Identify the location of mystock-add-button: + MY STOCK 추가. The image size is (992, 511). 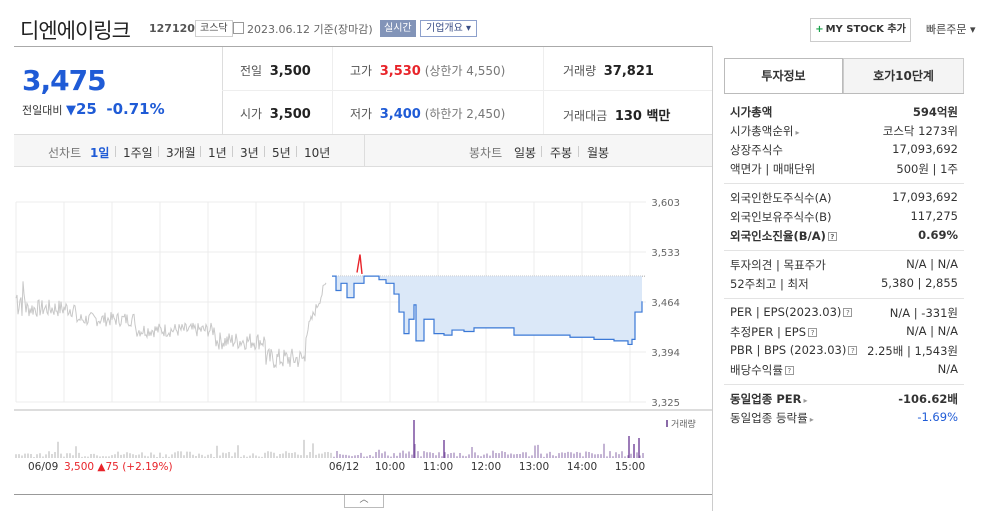
(860, 30).